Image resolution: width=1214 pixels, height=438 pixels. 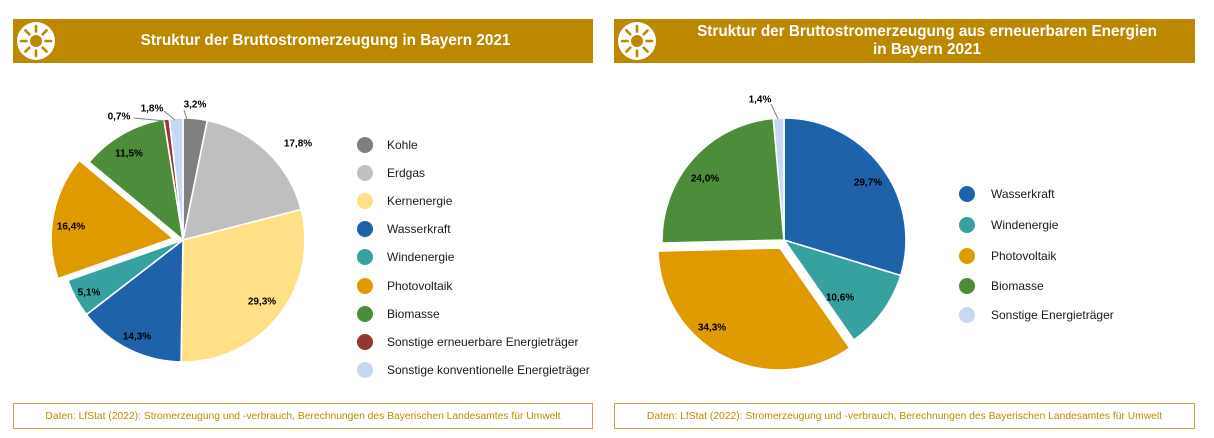 What do you see at coordinates (840, 298) in the screenshot?
I see `data-label-windenergie: 10,6%` at bounding box center [840, 298].